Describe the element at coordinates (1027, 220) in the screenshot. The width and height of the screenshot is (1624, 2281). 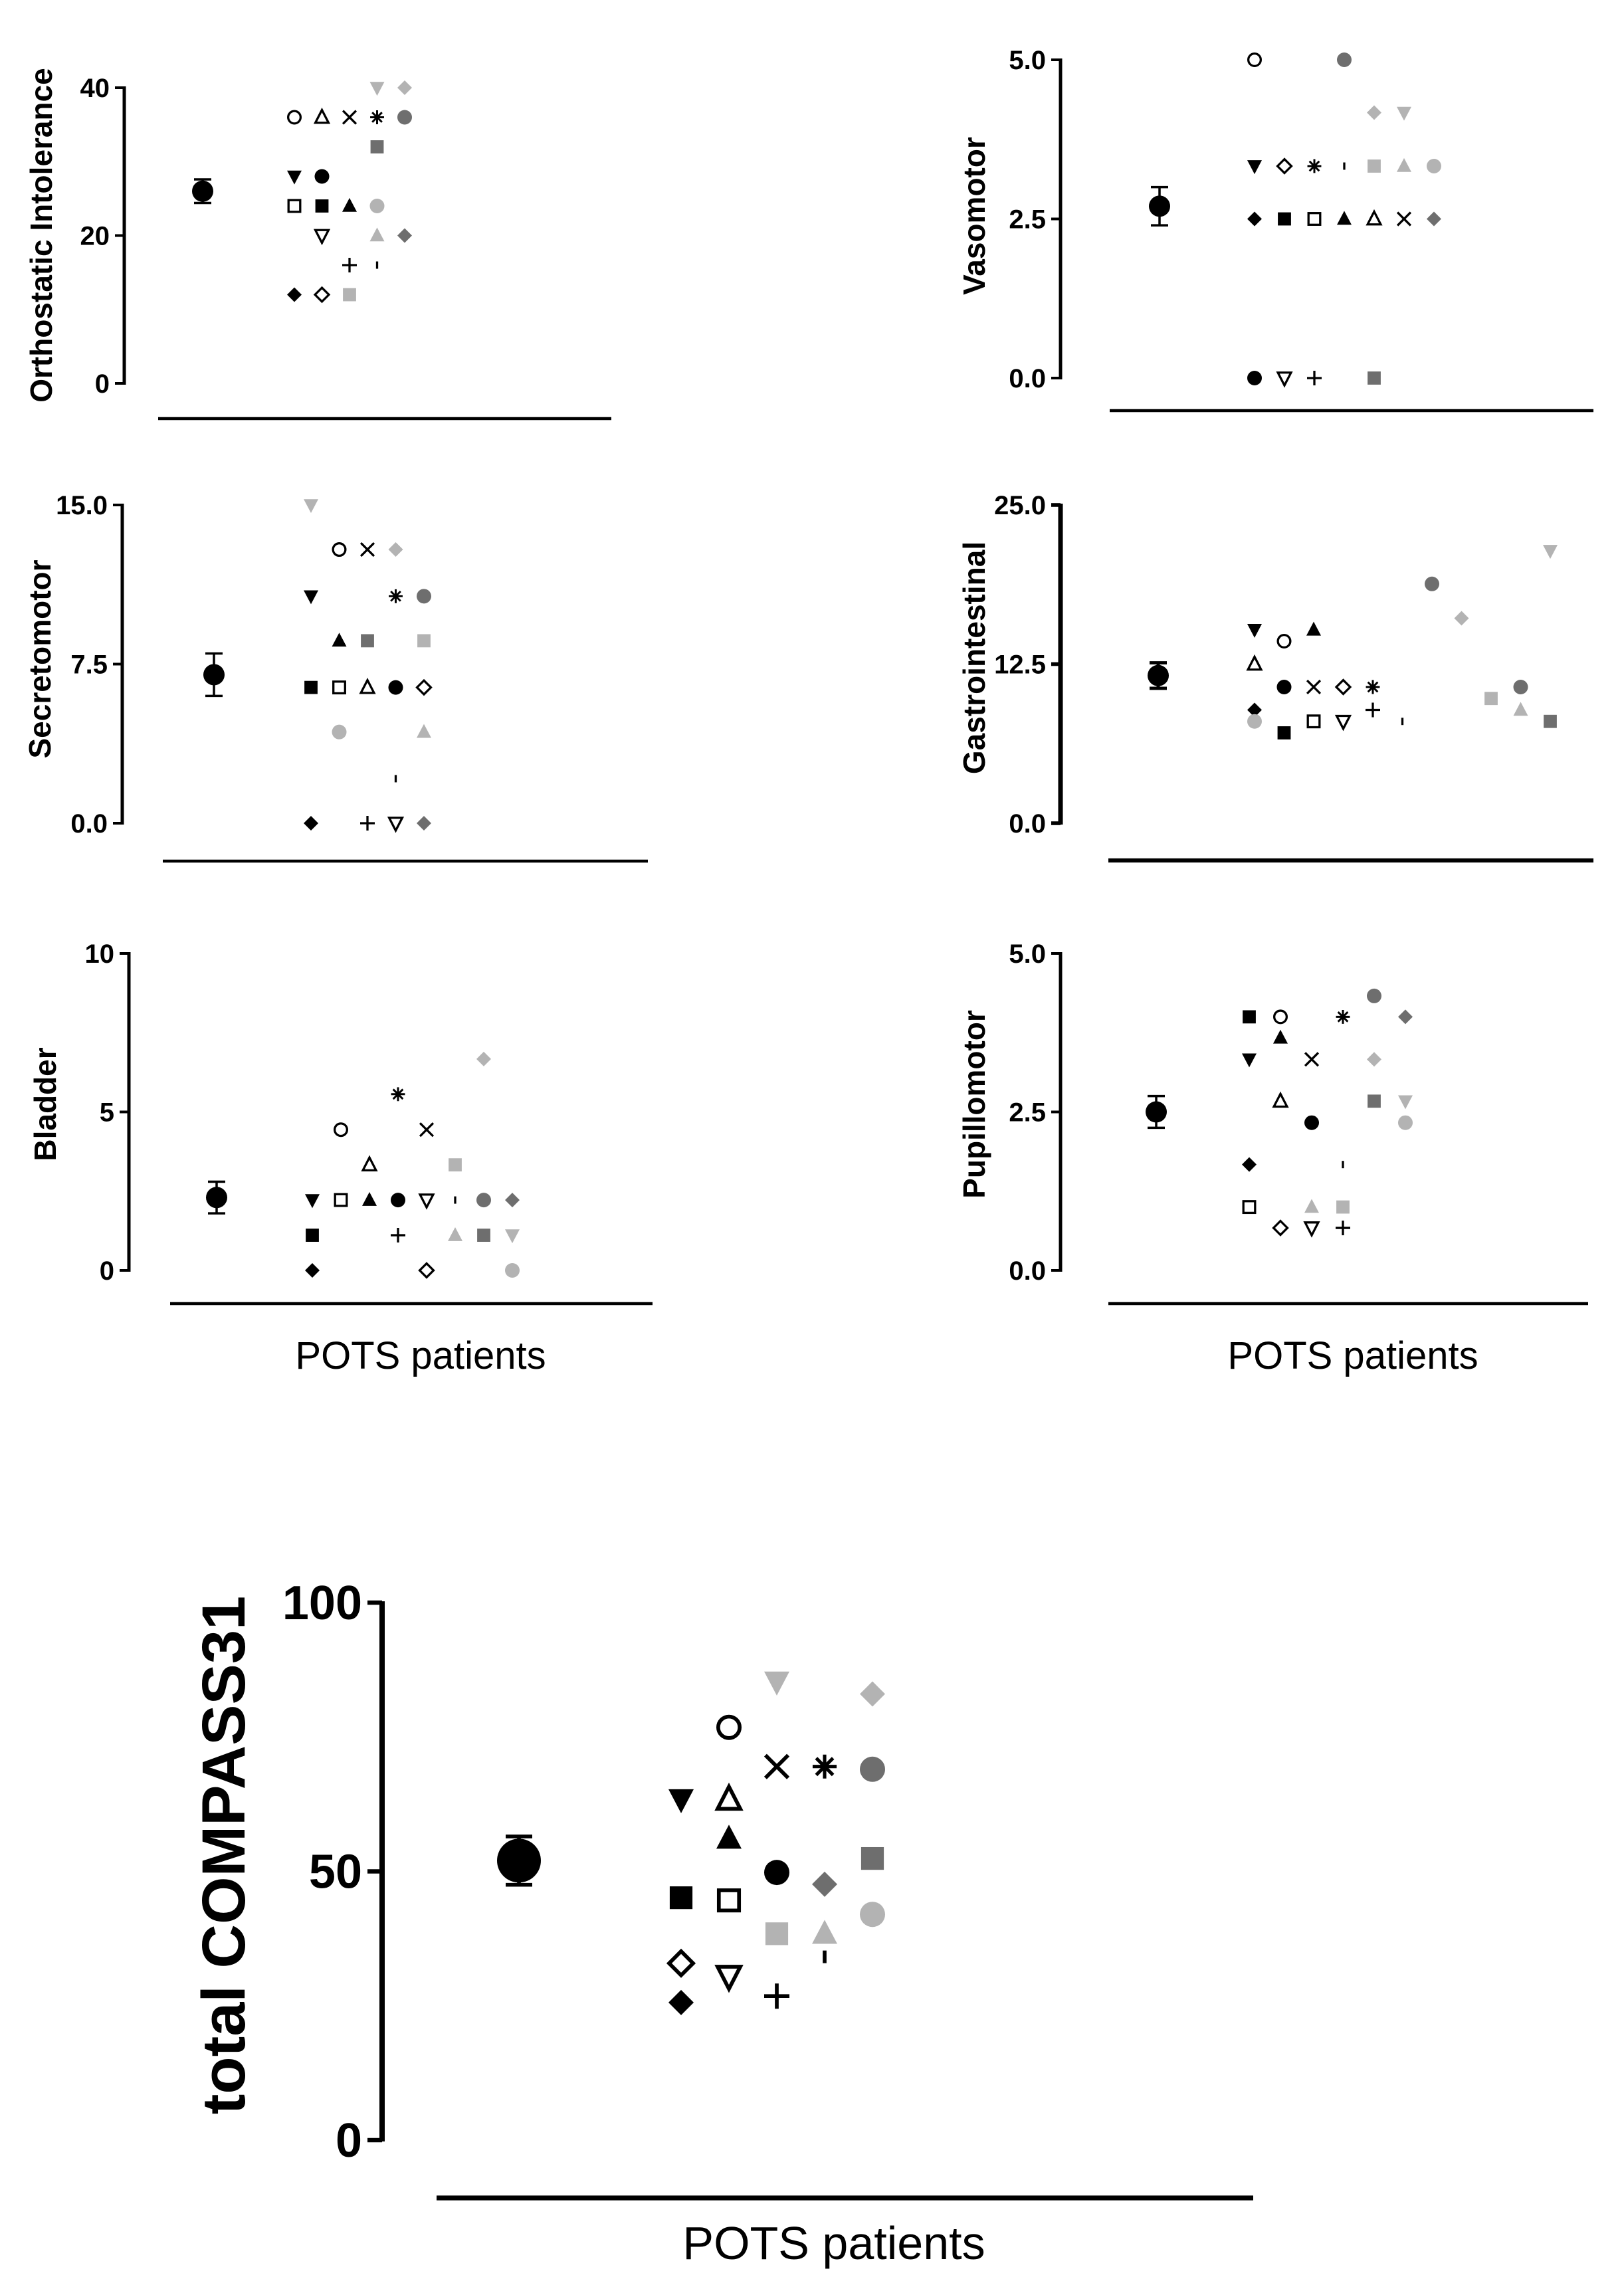
I see `y-tick-label: 2.5` at that location.